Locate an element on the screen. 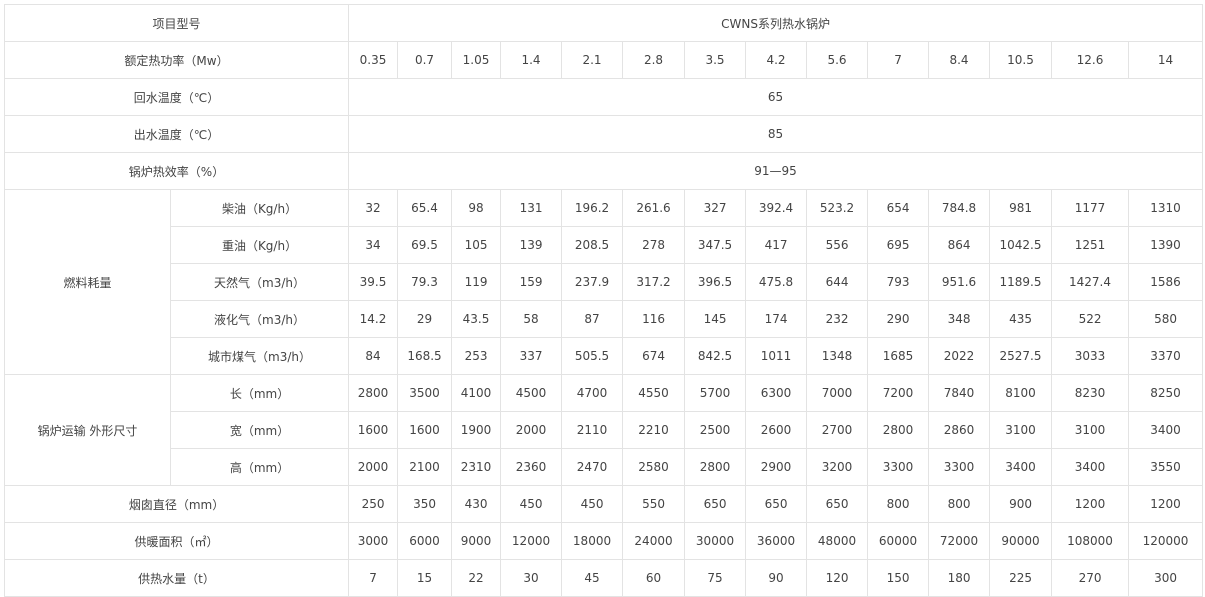  value-cell: 270 is located at coordinates (1090, 578).